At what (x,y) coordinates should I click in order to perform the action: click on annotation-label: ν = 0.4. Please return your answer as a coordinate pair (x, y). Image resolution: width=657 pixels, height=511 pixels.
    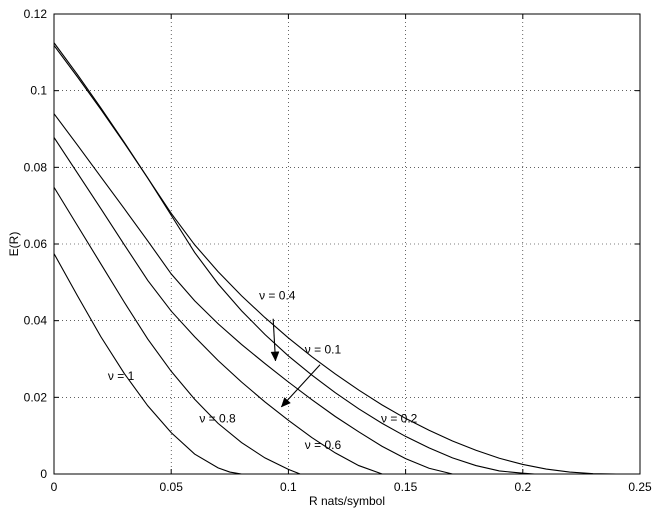
    Looking at the image, I should click on (277, 296).